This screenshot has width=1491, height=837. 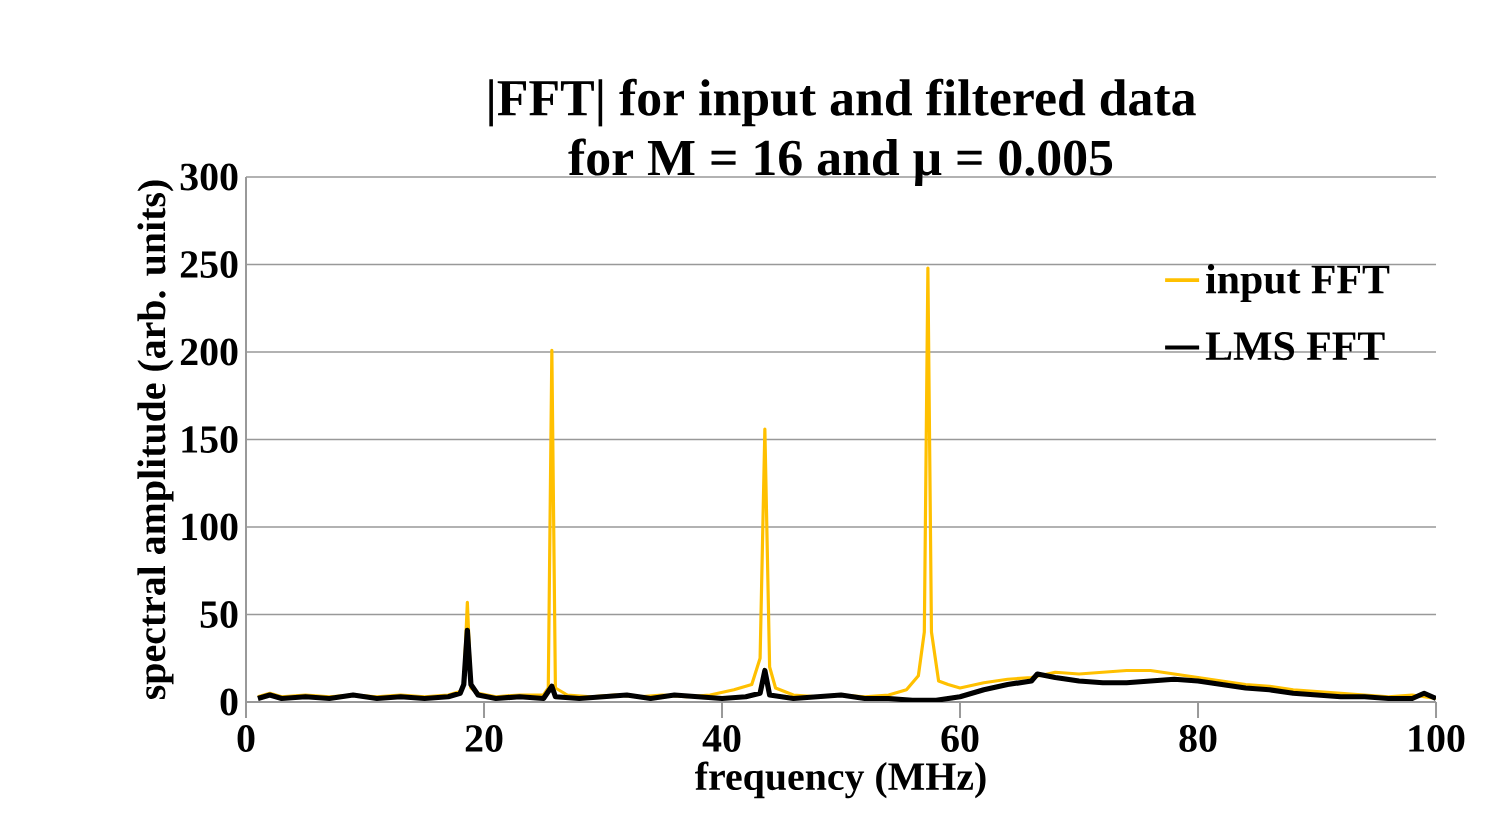 I want to click on x-axis-title: frequency (MHz), so click(x=840, y=780).